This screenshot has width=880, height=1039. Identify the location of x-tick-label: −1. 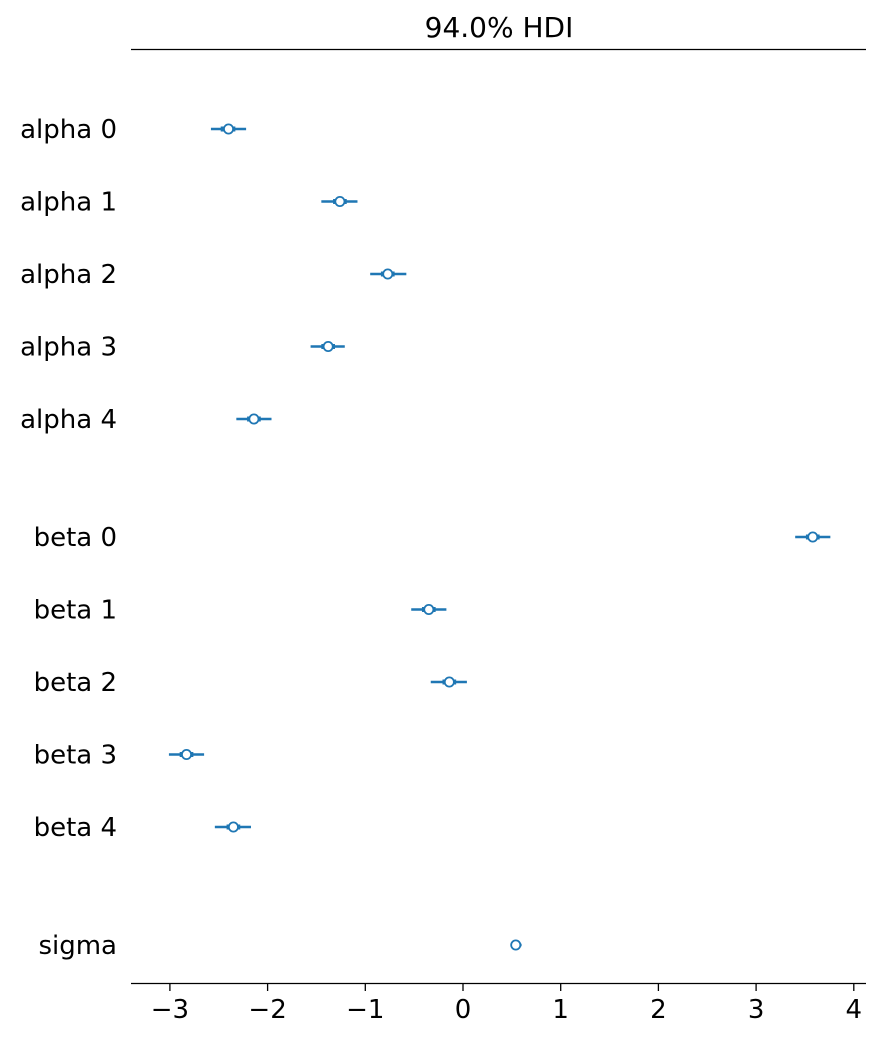
(365, 1010).